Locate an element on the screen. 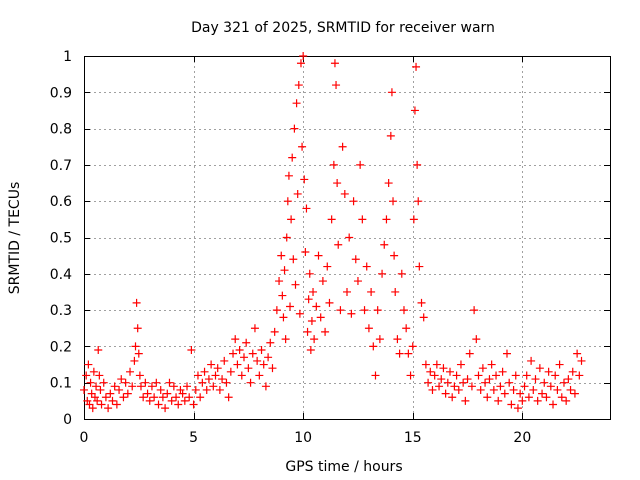 The image size is (640, 480). x-axis-title: GPS time / hours is located at coordinates (343, 467).